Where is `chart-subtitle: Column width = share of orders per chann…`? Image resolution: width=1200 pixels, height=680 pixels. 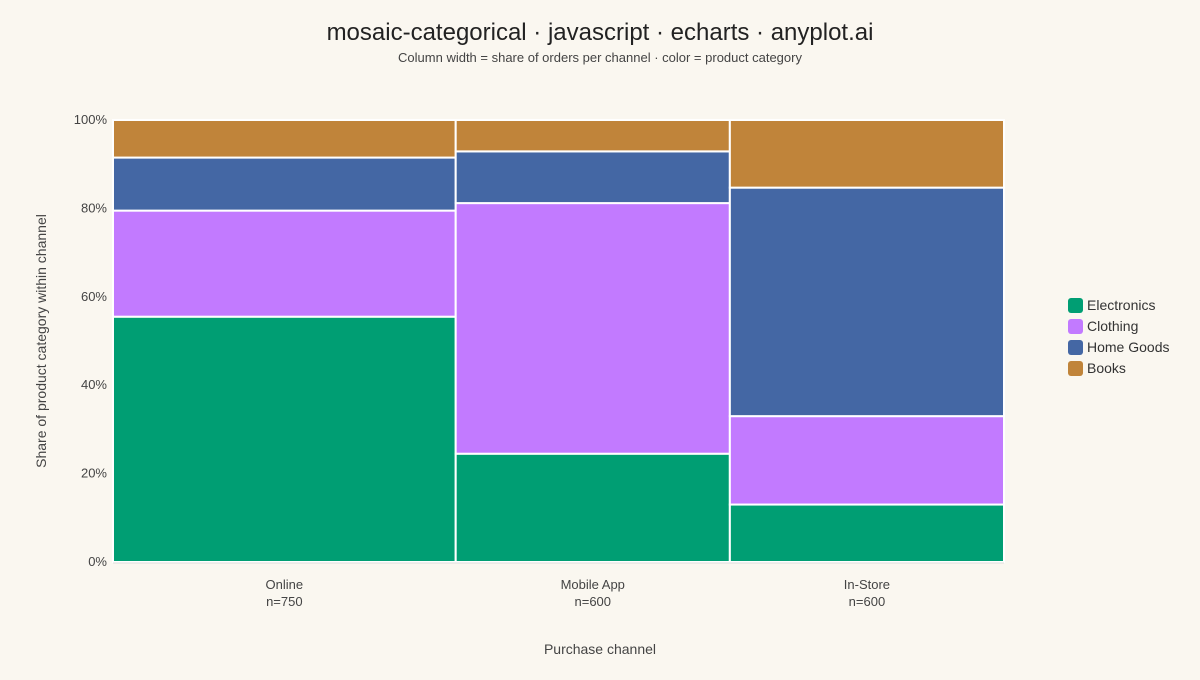
chart-subtitle: Column width = share of orders per chann… is located at coordinates (600, 57).